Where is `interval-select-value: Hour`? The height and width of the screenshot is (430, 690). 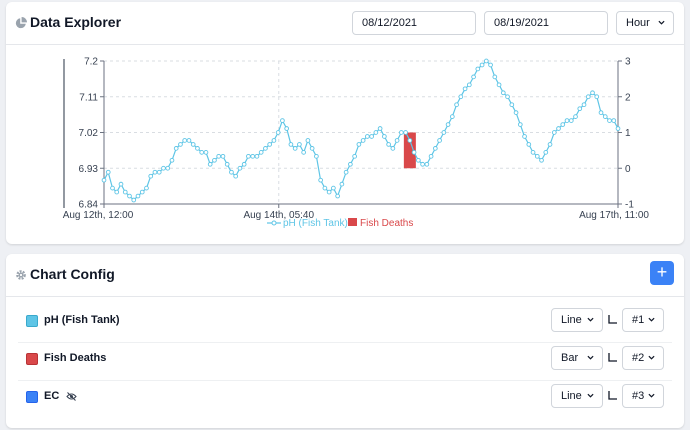
interval-select-value: Hour is located at coordinates (638, 23).